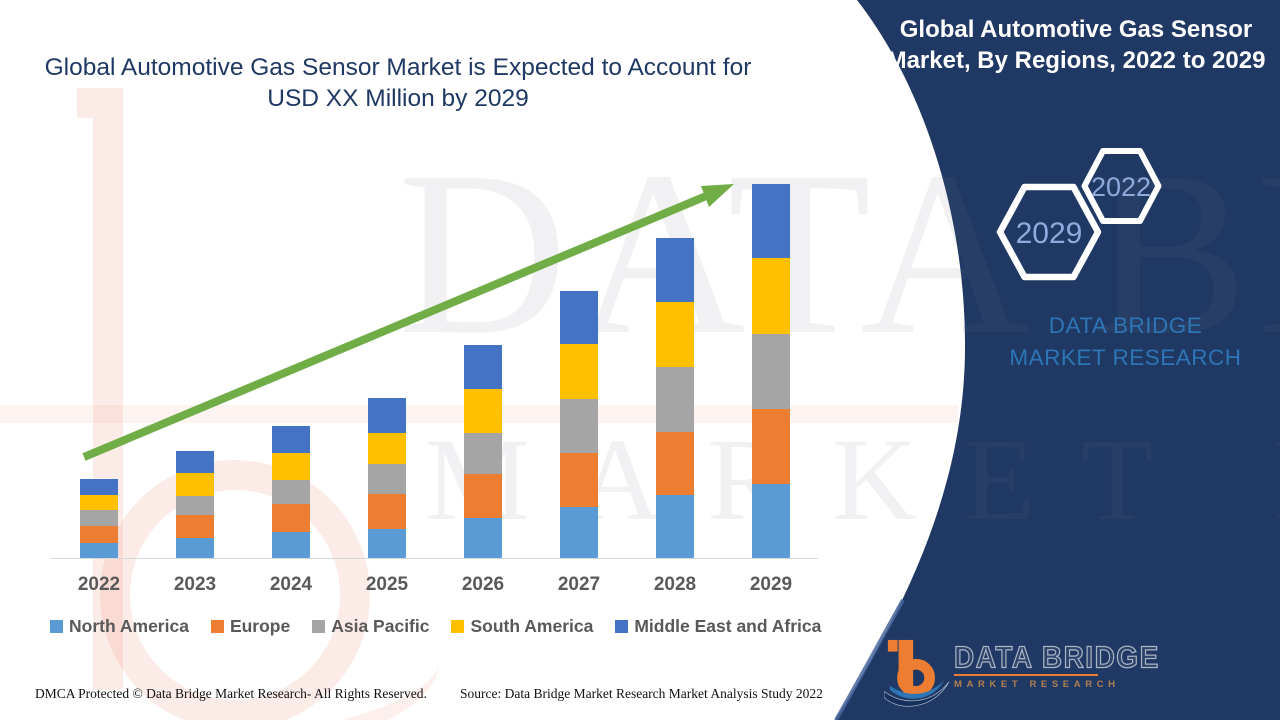 This screenshot has height=720, width=1280. I want to click on legend-label: Europe, so click(260, 626).